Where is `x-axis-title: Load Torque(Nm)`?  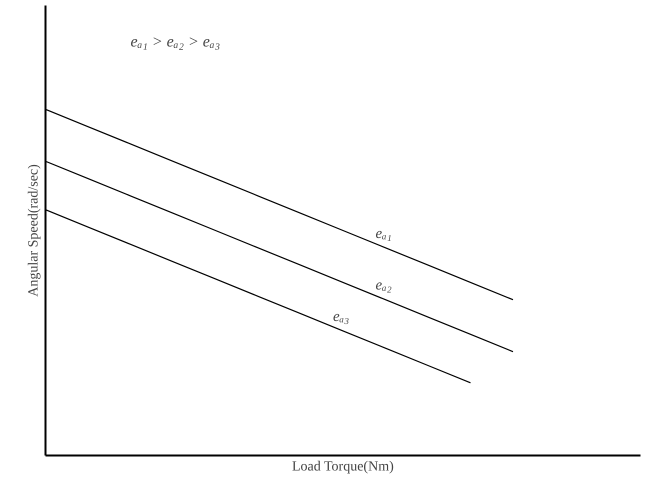
x-axis-title: Load Torque(Nm) is located at coordinates (343, 467).